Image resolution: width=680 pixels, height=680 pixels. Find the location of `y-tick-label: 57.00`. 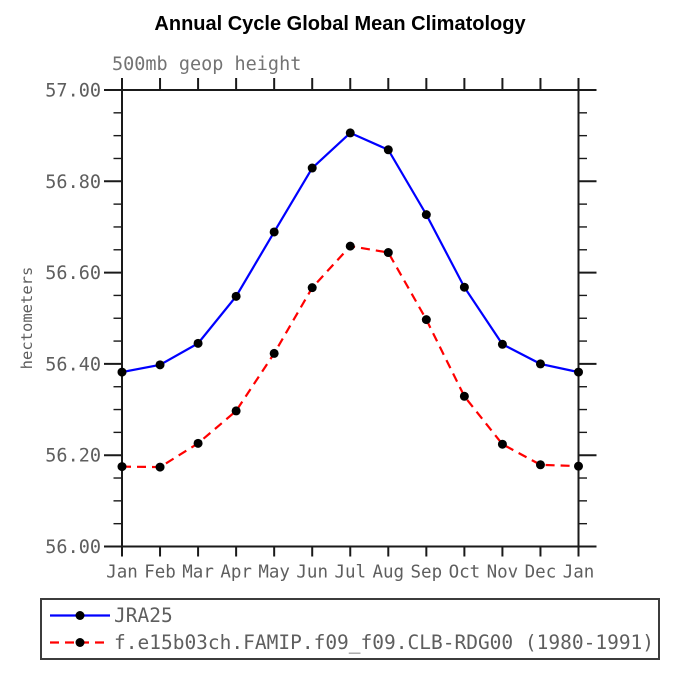

y-tick-label: 57.00 is located at coordinates (73, 91).